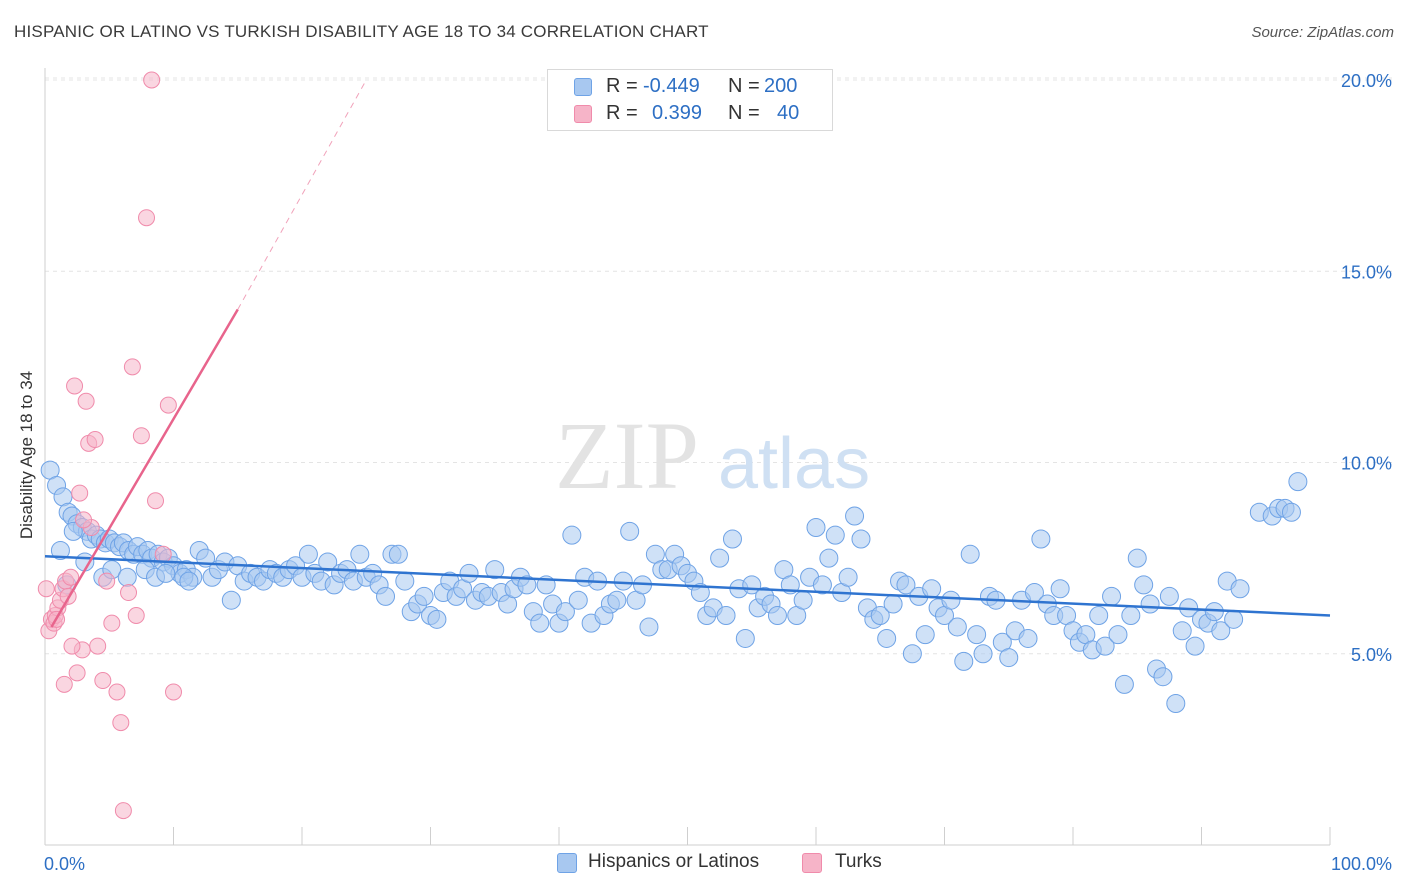 The height and width of the screenshot is (892, 1406). I want to click on legend-label-hispanic: Hispanics or Latinos, so click(674, 861).